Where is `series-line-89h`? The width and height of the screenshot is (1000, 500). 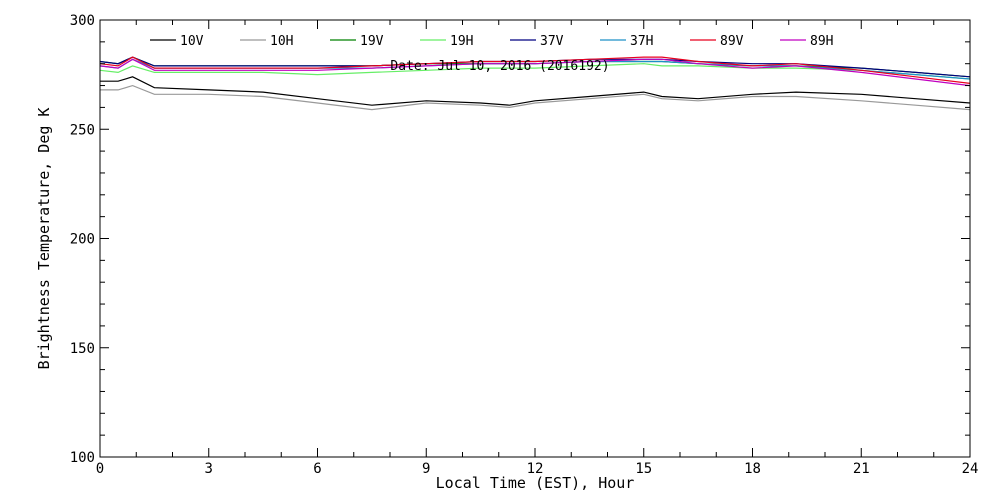 series-line-89h is located at coordinates (535, 72).